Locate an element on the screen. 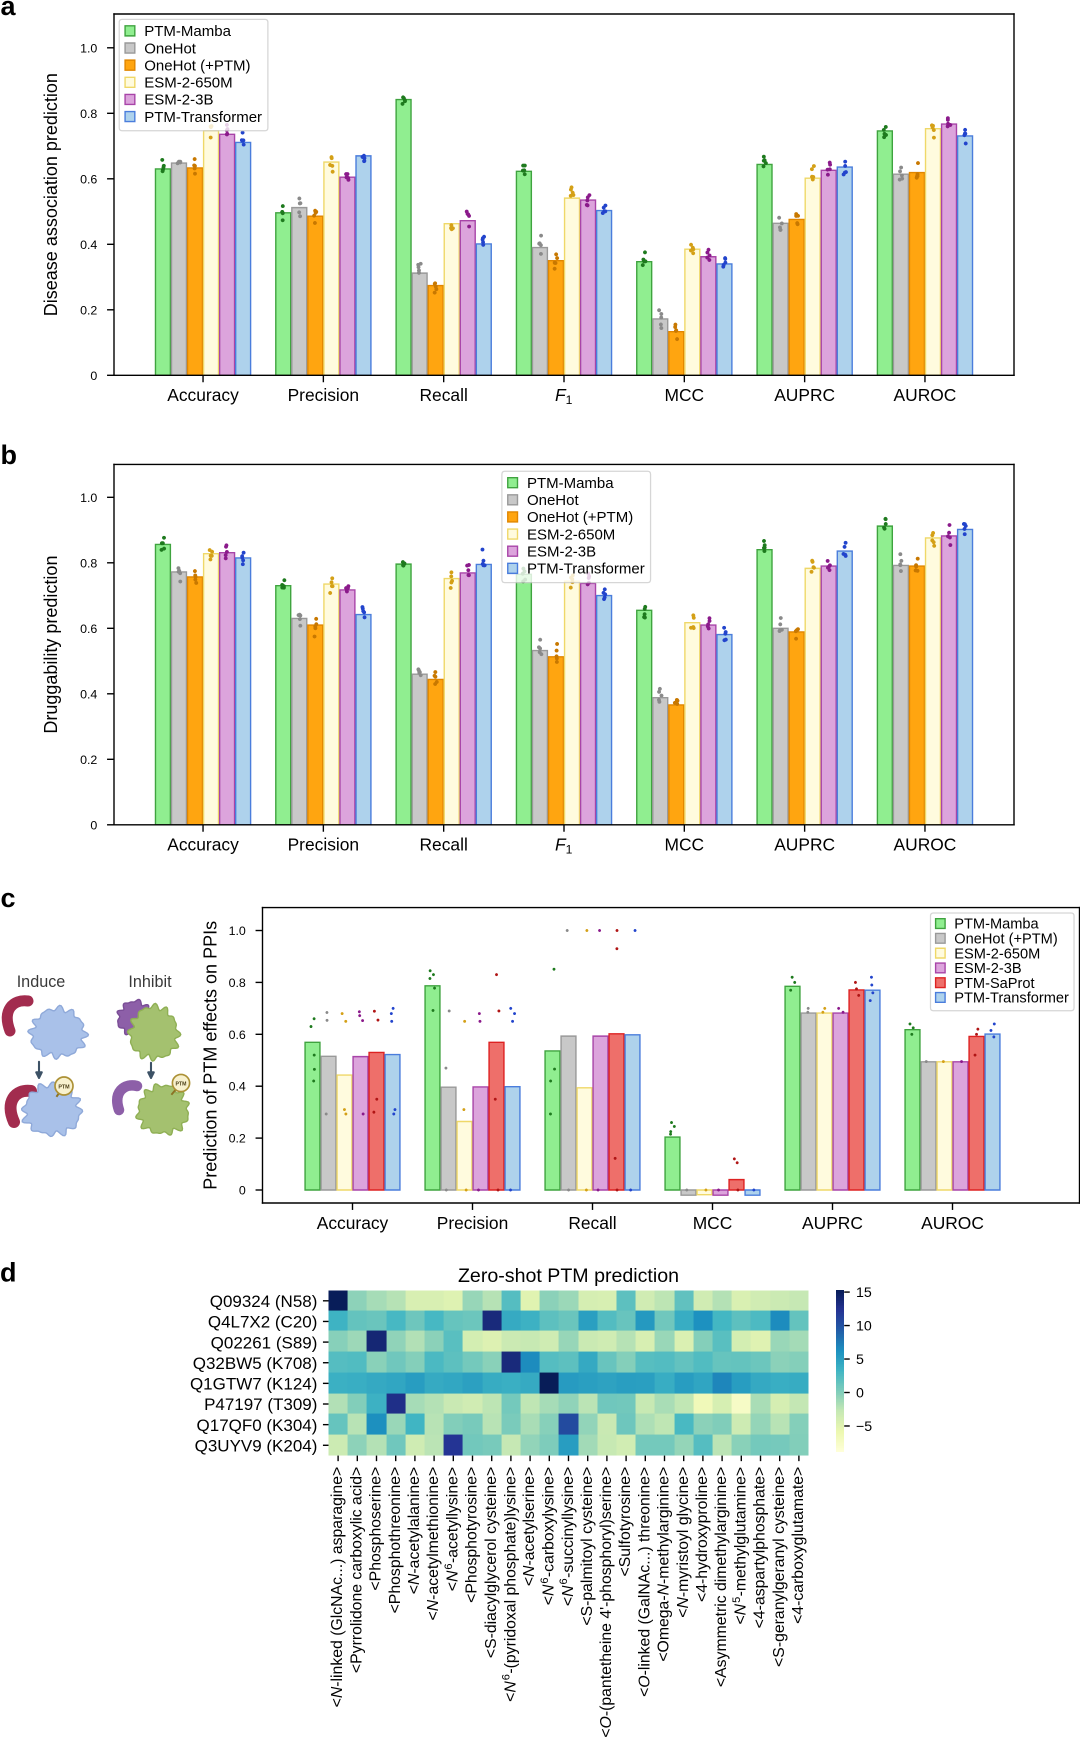  svg-text: 5 is located at coordinates (860, 1360).